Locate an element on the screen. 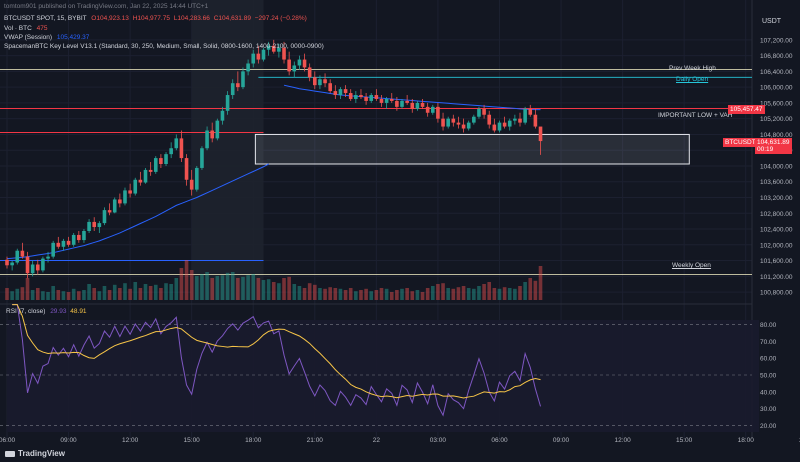 The height and width of the screenshot is (462, 800). rsi-tick-label: 30.00 is located at coordinates (768, 409).